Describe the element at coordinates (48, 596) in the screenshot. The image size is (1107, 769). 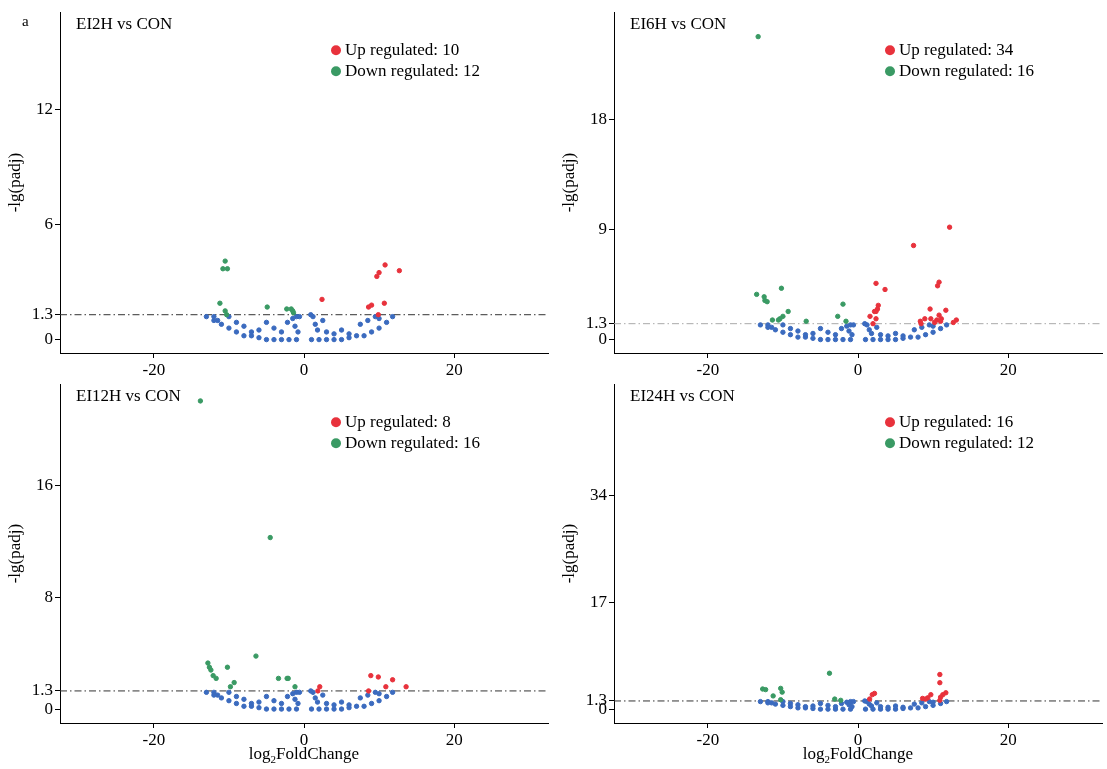
I see `y-tick-label: 8` at that location.